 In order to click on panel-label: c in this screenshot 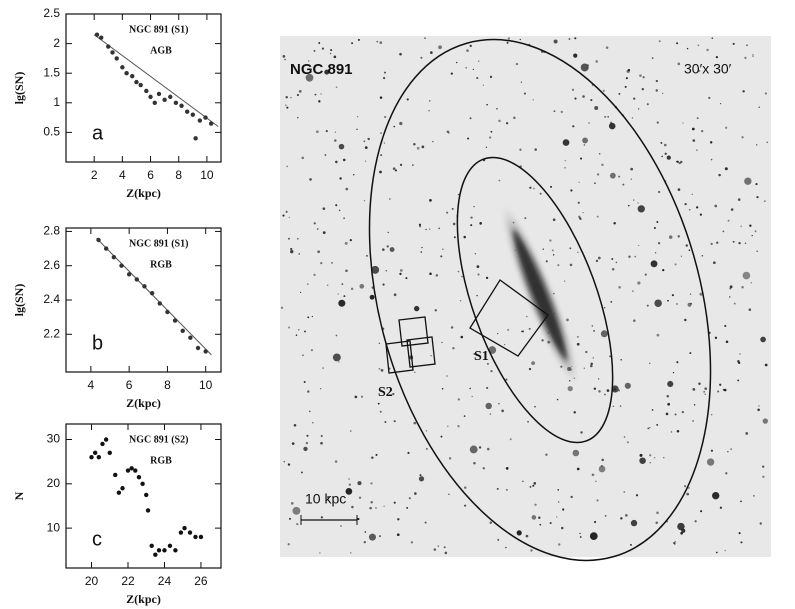, I will do `click(97, 539)`.